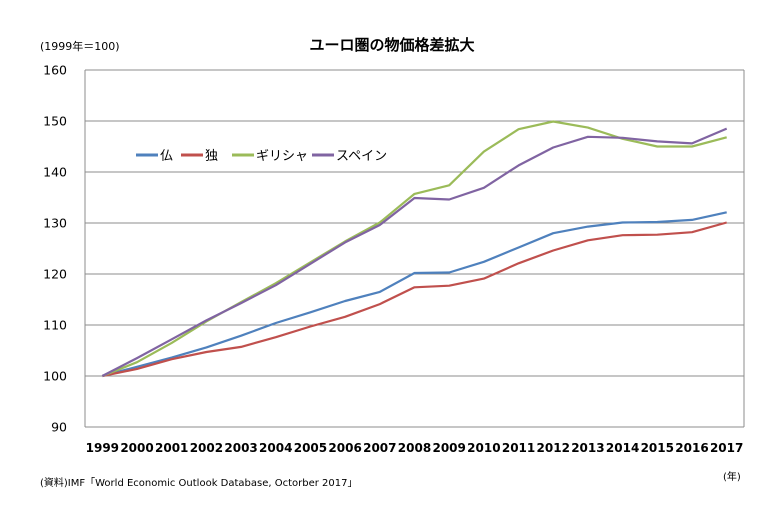 Image resolution: width=784 pixels, height=508 pixels. What do you see at coordinates (55, 325) in the screenshot?
I see `y-tick-label: 110` at bounding box center [55, 325].